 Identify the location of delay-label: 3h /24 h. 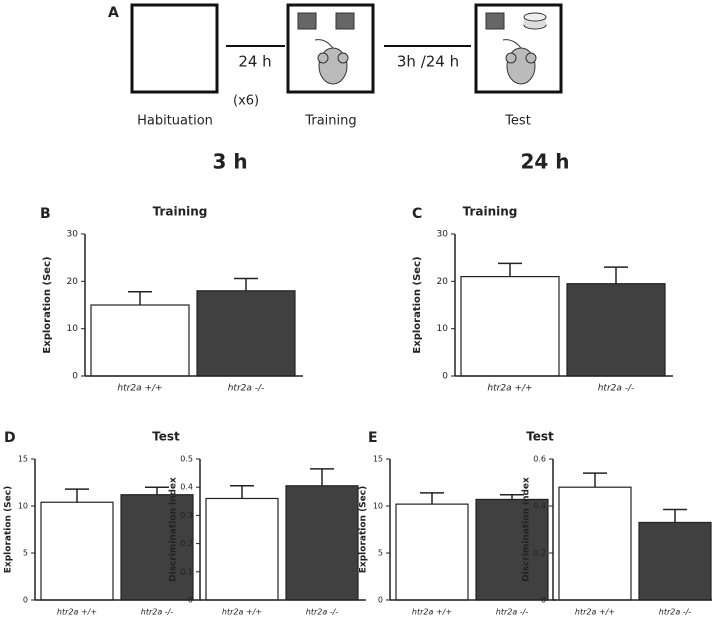
(428, 62).